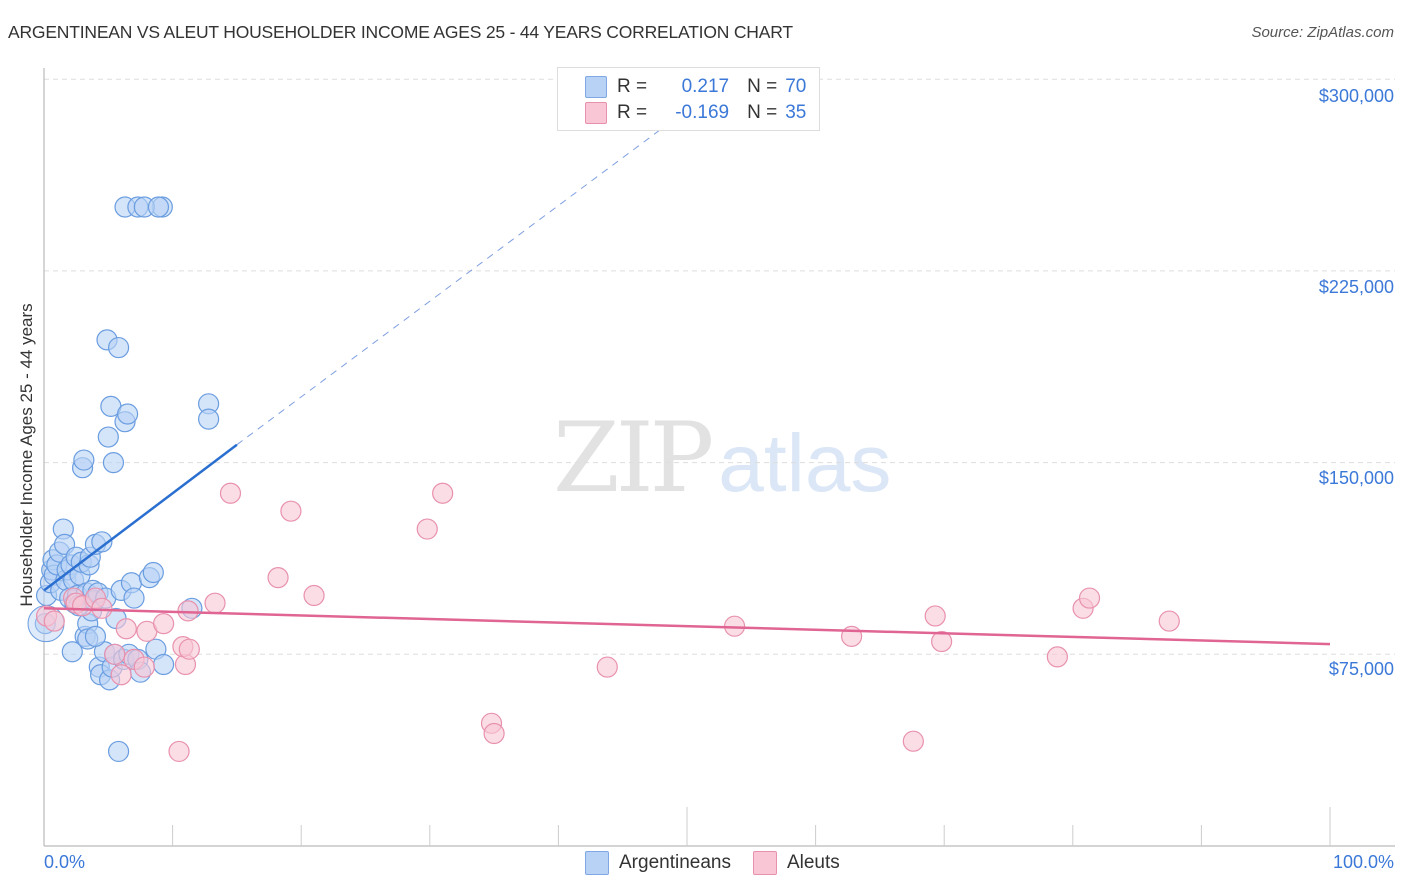  What do you see at coordinates (1356, 96) in the screenshot?
I see `y-tick-300000: $300,000` at bounding box center [1356, 96].